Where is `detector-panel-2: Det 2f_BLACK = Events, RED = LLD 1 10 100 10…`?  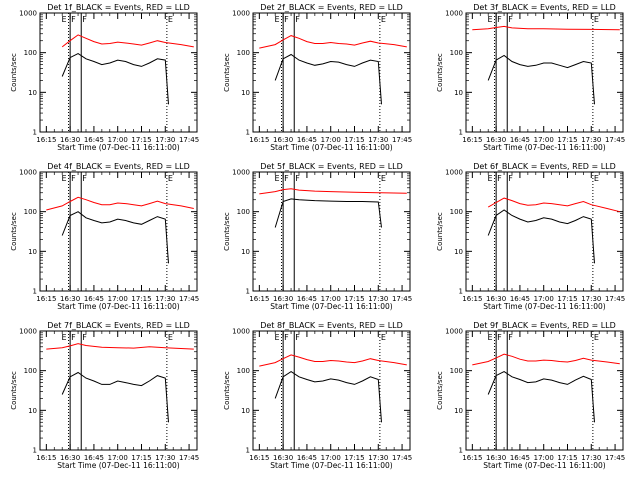 detector-panel-2: Det 2f_BLACK = Events, RED = LLD 1 10 100 10… is located at coordinates (317, 77).